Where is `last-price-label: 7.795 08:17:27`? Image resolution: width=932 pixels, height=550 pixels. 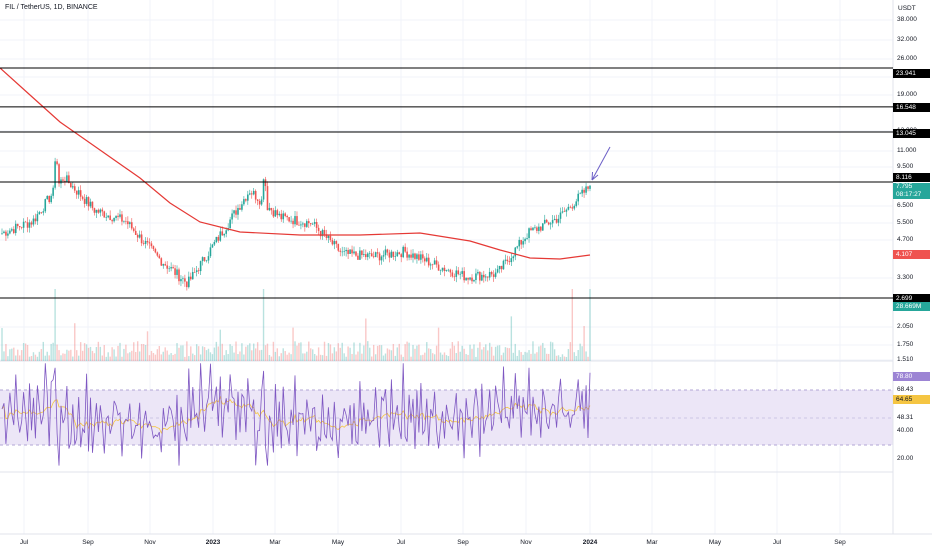 last-price-label: 7.795 08:17:27 is located at coordinates (911, 191).